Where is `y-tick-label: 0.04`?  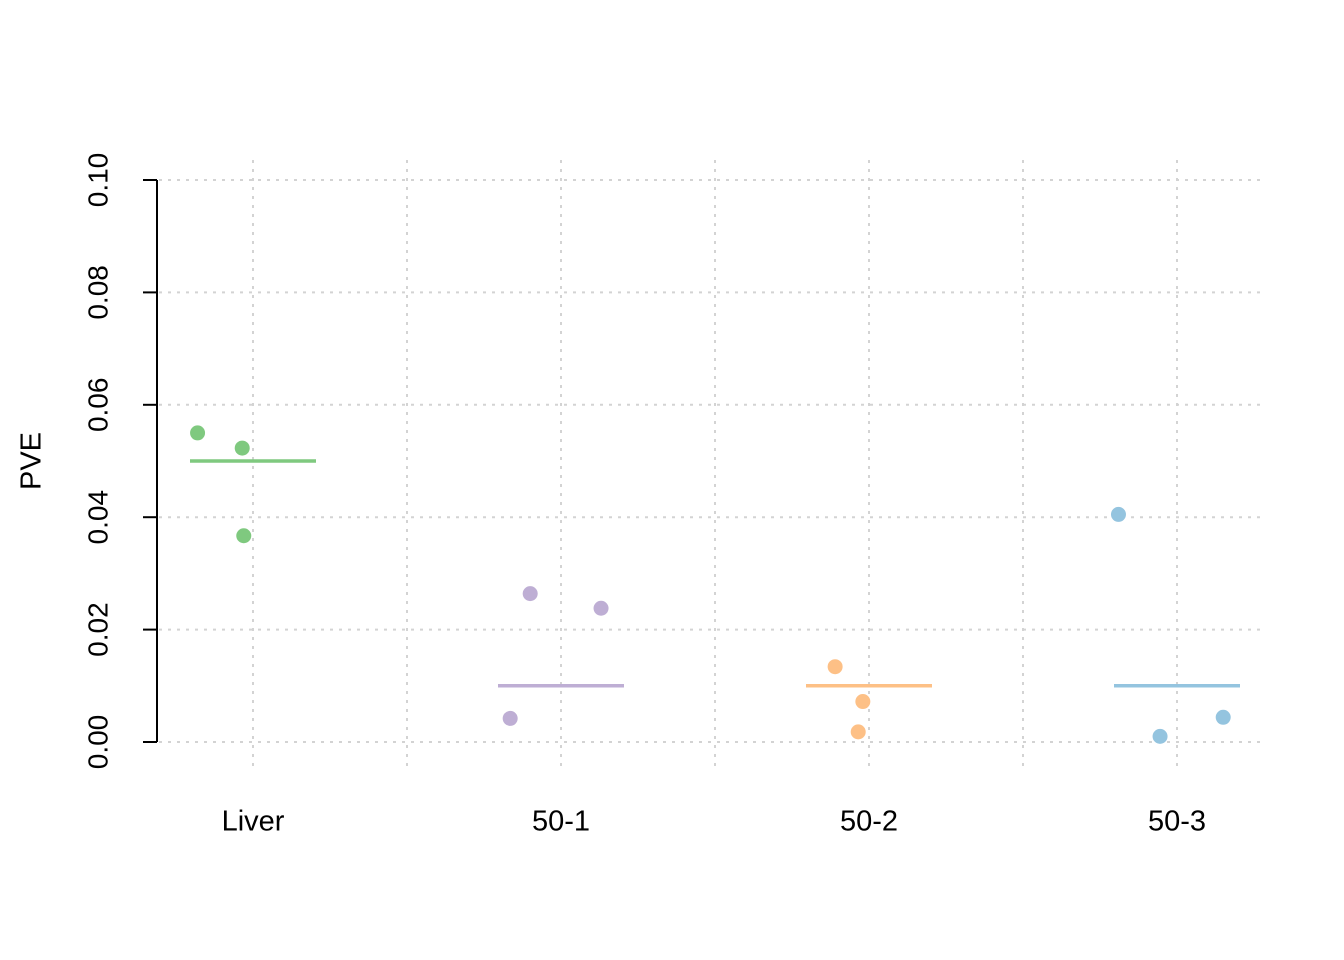
y-tick-label: 0.04 is located at coordinates (97, 517).